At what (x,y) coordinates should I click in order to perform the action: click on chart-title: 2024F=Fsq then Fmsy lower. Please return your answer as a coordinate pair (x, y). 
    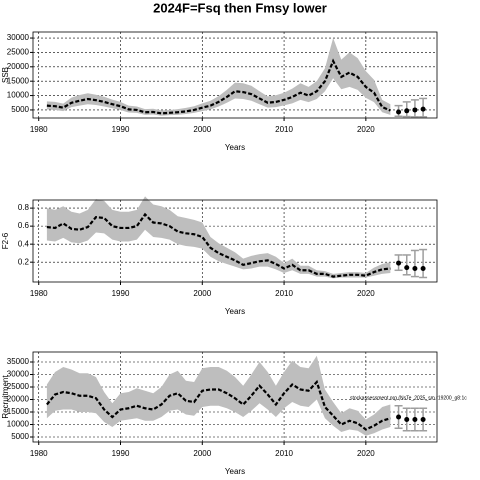
    Looking at the image, I should click on (240, 7).